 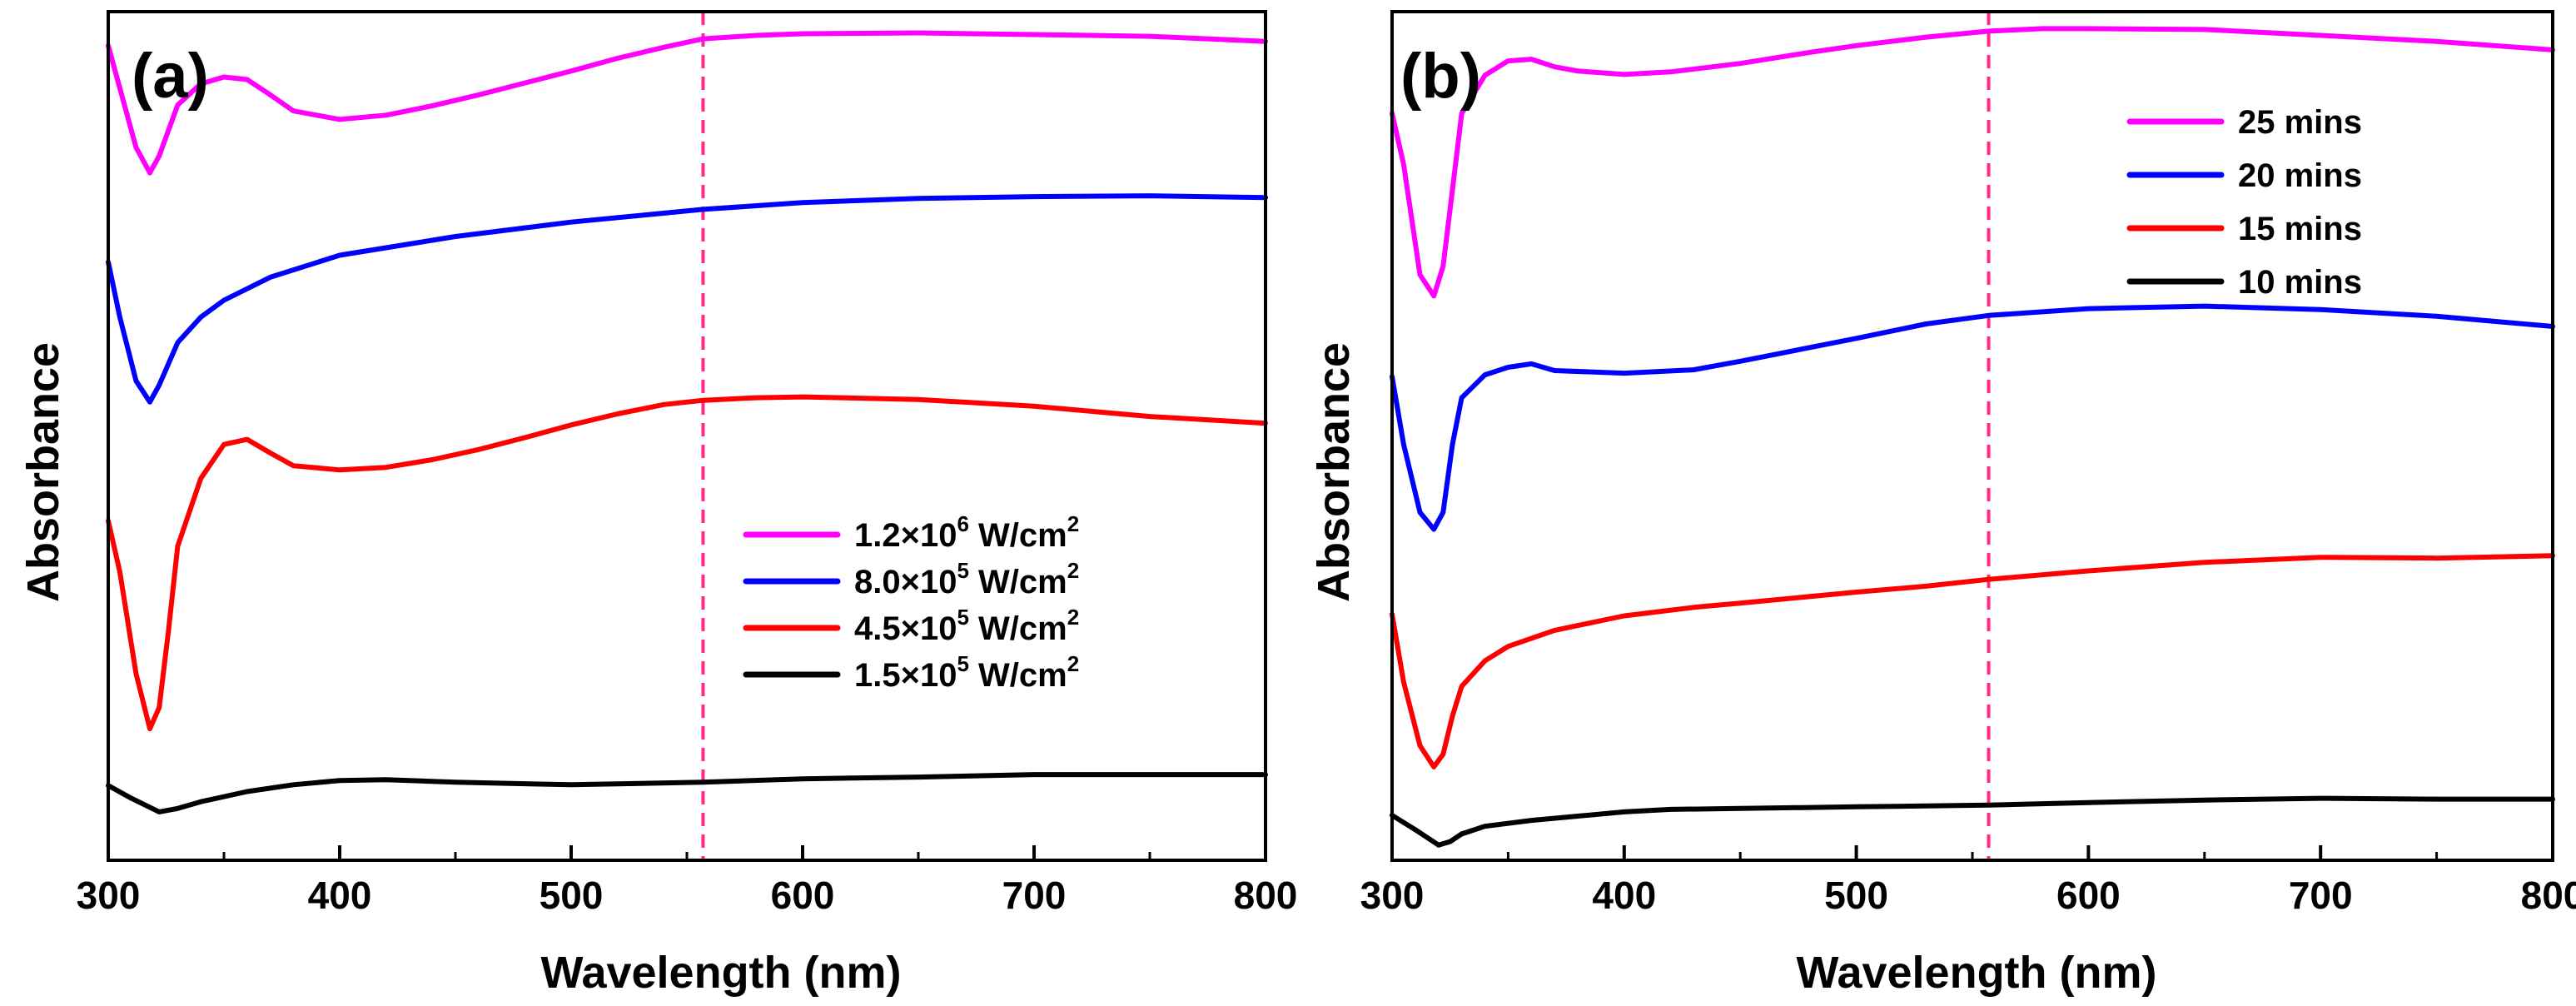 What do you see at coordinates (1334, 472) in the screenshot?
I see `y-axis-title-b: Absorbance` at bounding box center [1334, 472].